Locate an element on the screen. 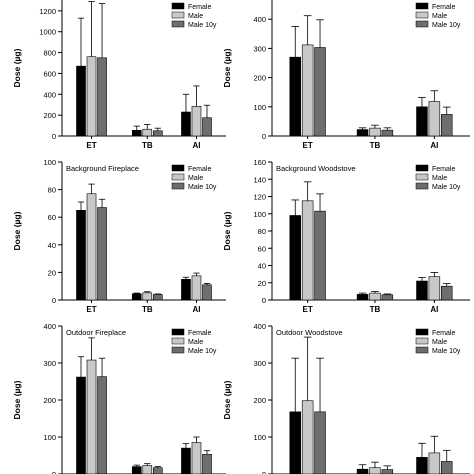  y-tick-label: 140 is located at coordinates (259, 179).